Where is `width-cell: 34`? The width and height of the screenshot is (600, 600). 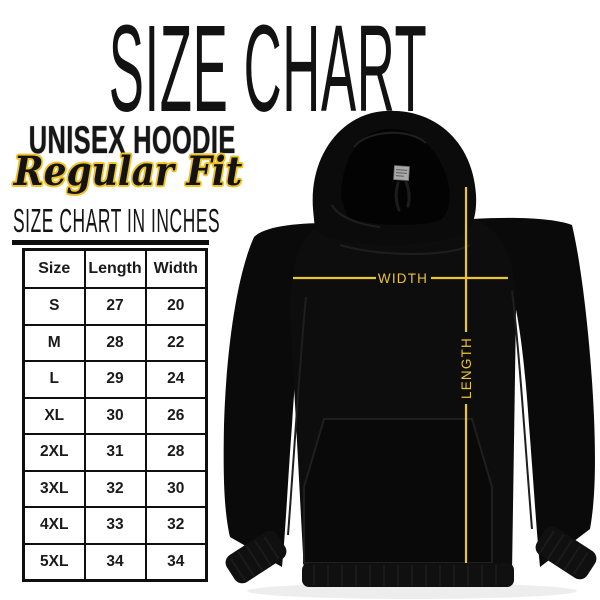
width-cell: 34 is located at coordinates (176, 562).